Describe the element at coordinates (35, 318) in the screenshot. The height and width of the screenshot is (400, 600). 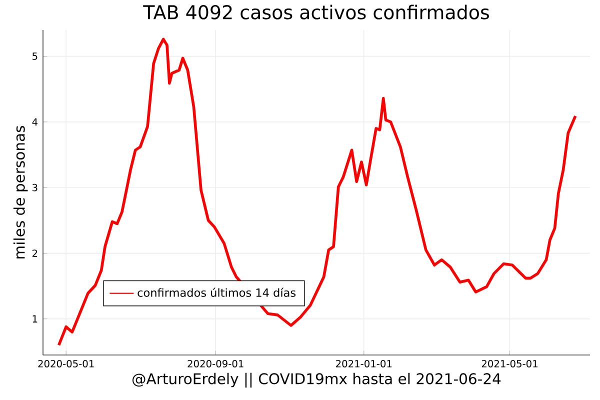
I see `y-tick-label: 1` at that location.